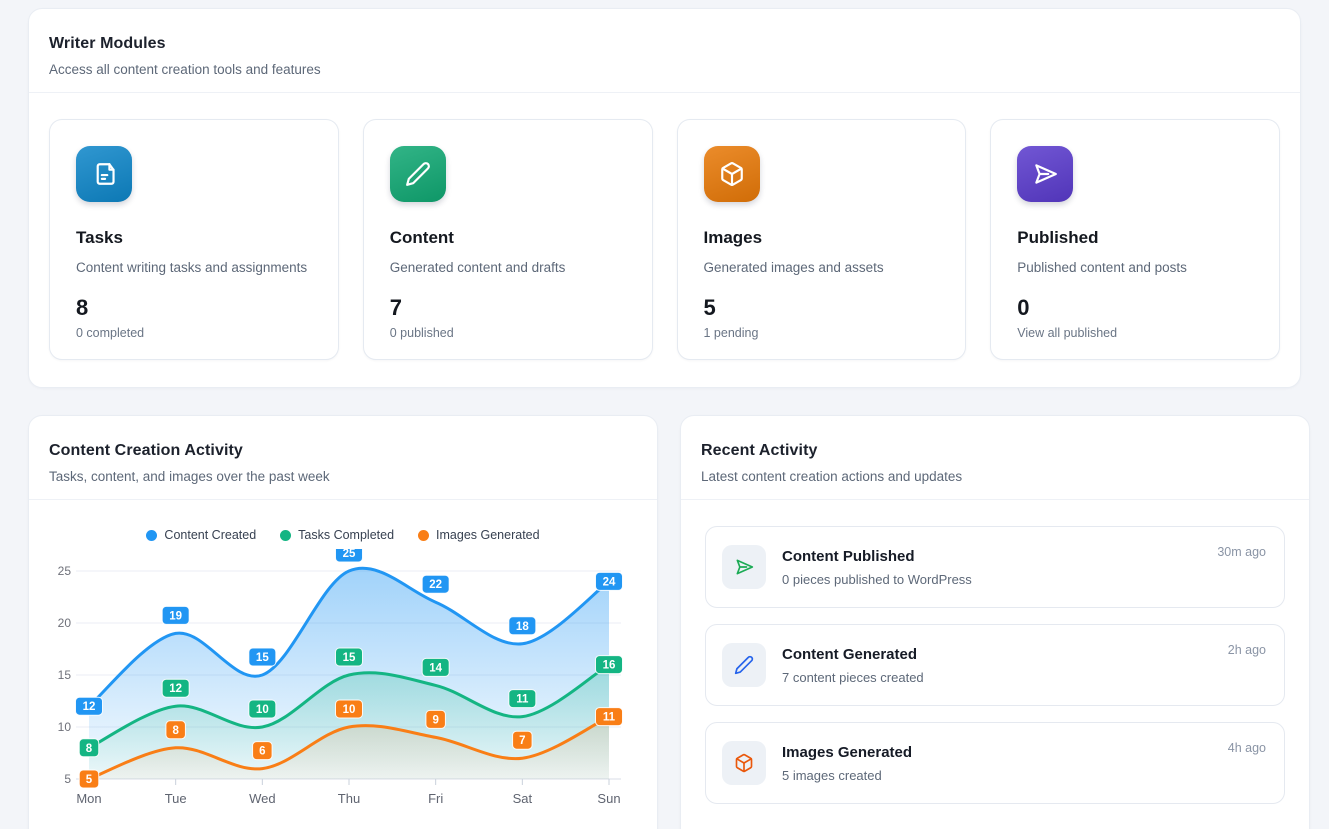  Describe the element at coordinates (1241, 552) in the screenshot. I see `activity-timestamp: 30m ago` at that location.